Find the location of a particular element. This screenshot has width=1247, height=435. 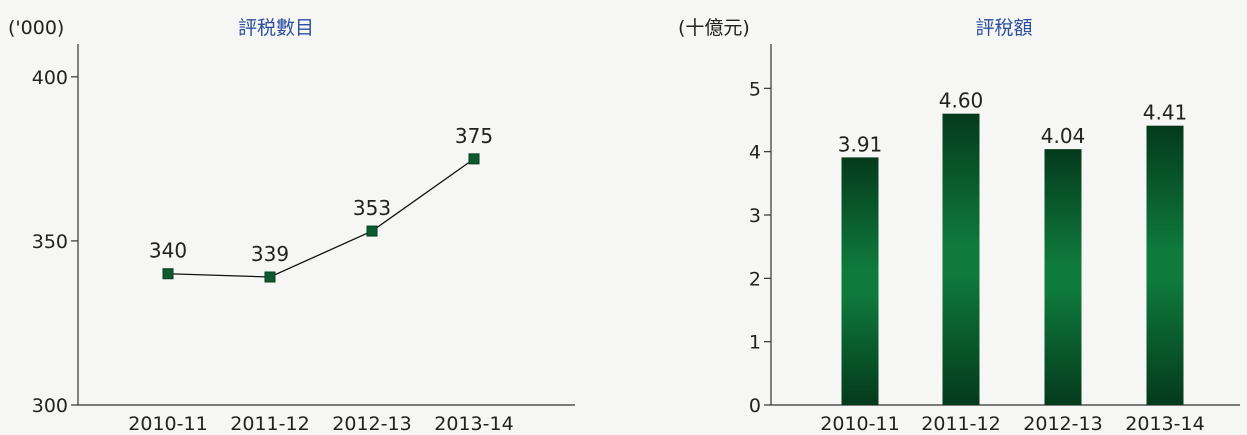

line-data-label: 339 is located at coordinates (270, 254).